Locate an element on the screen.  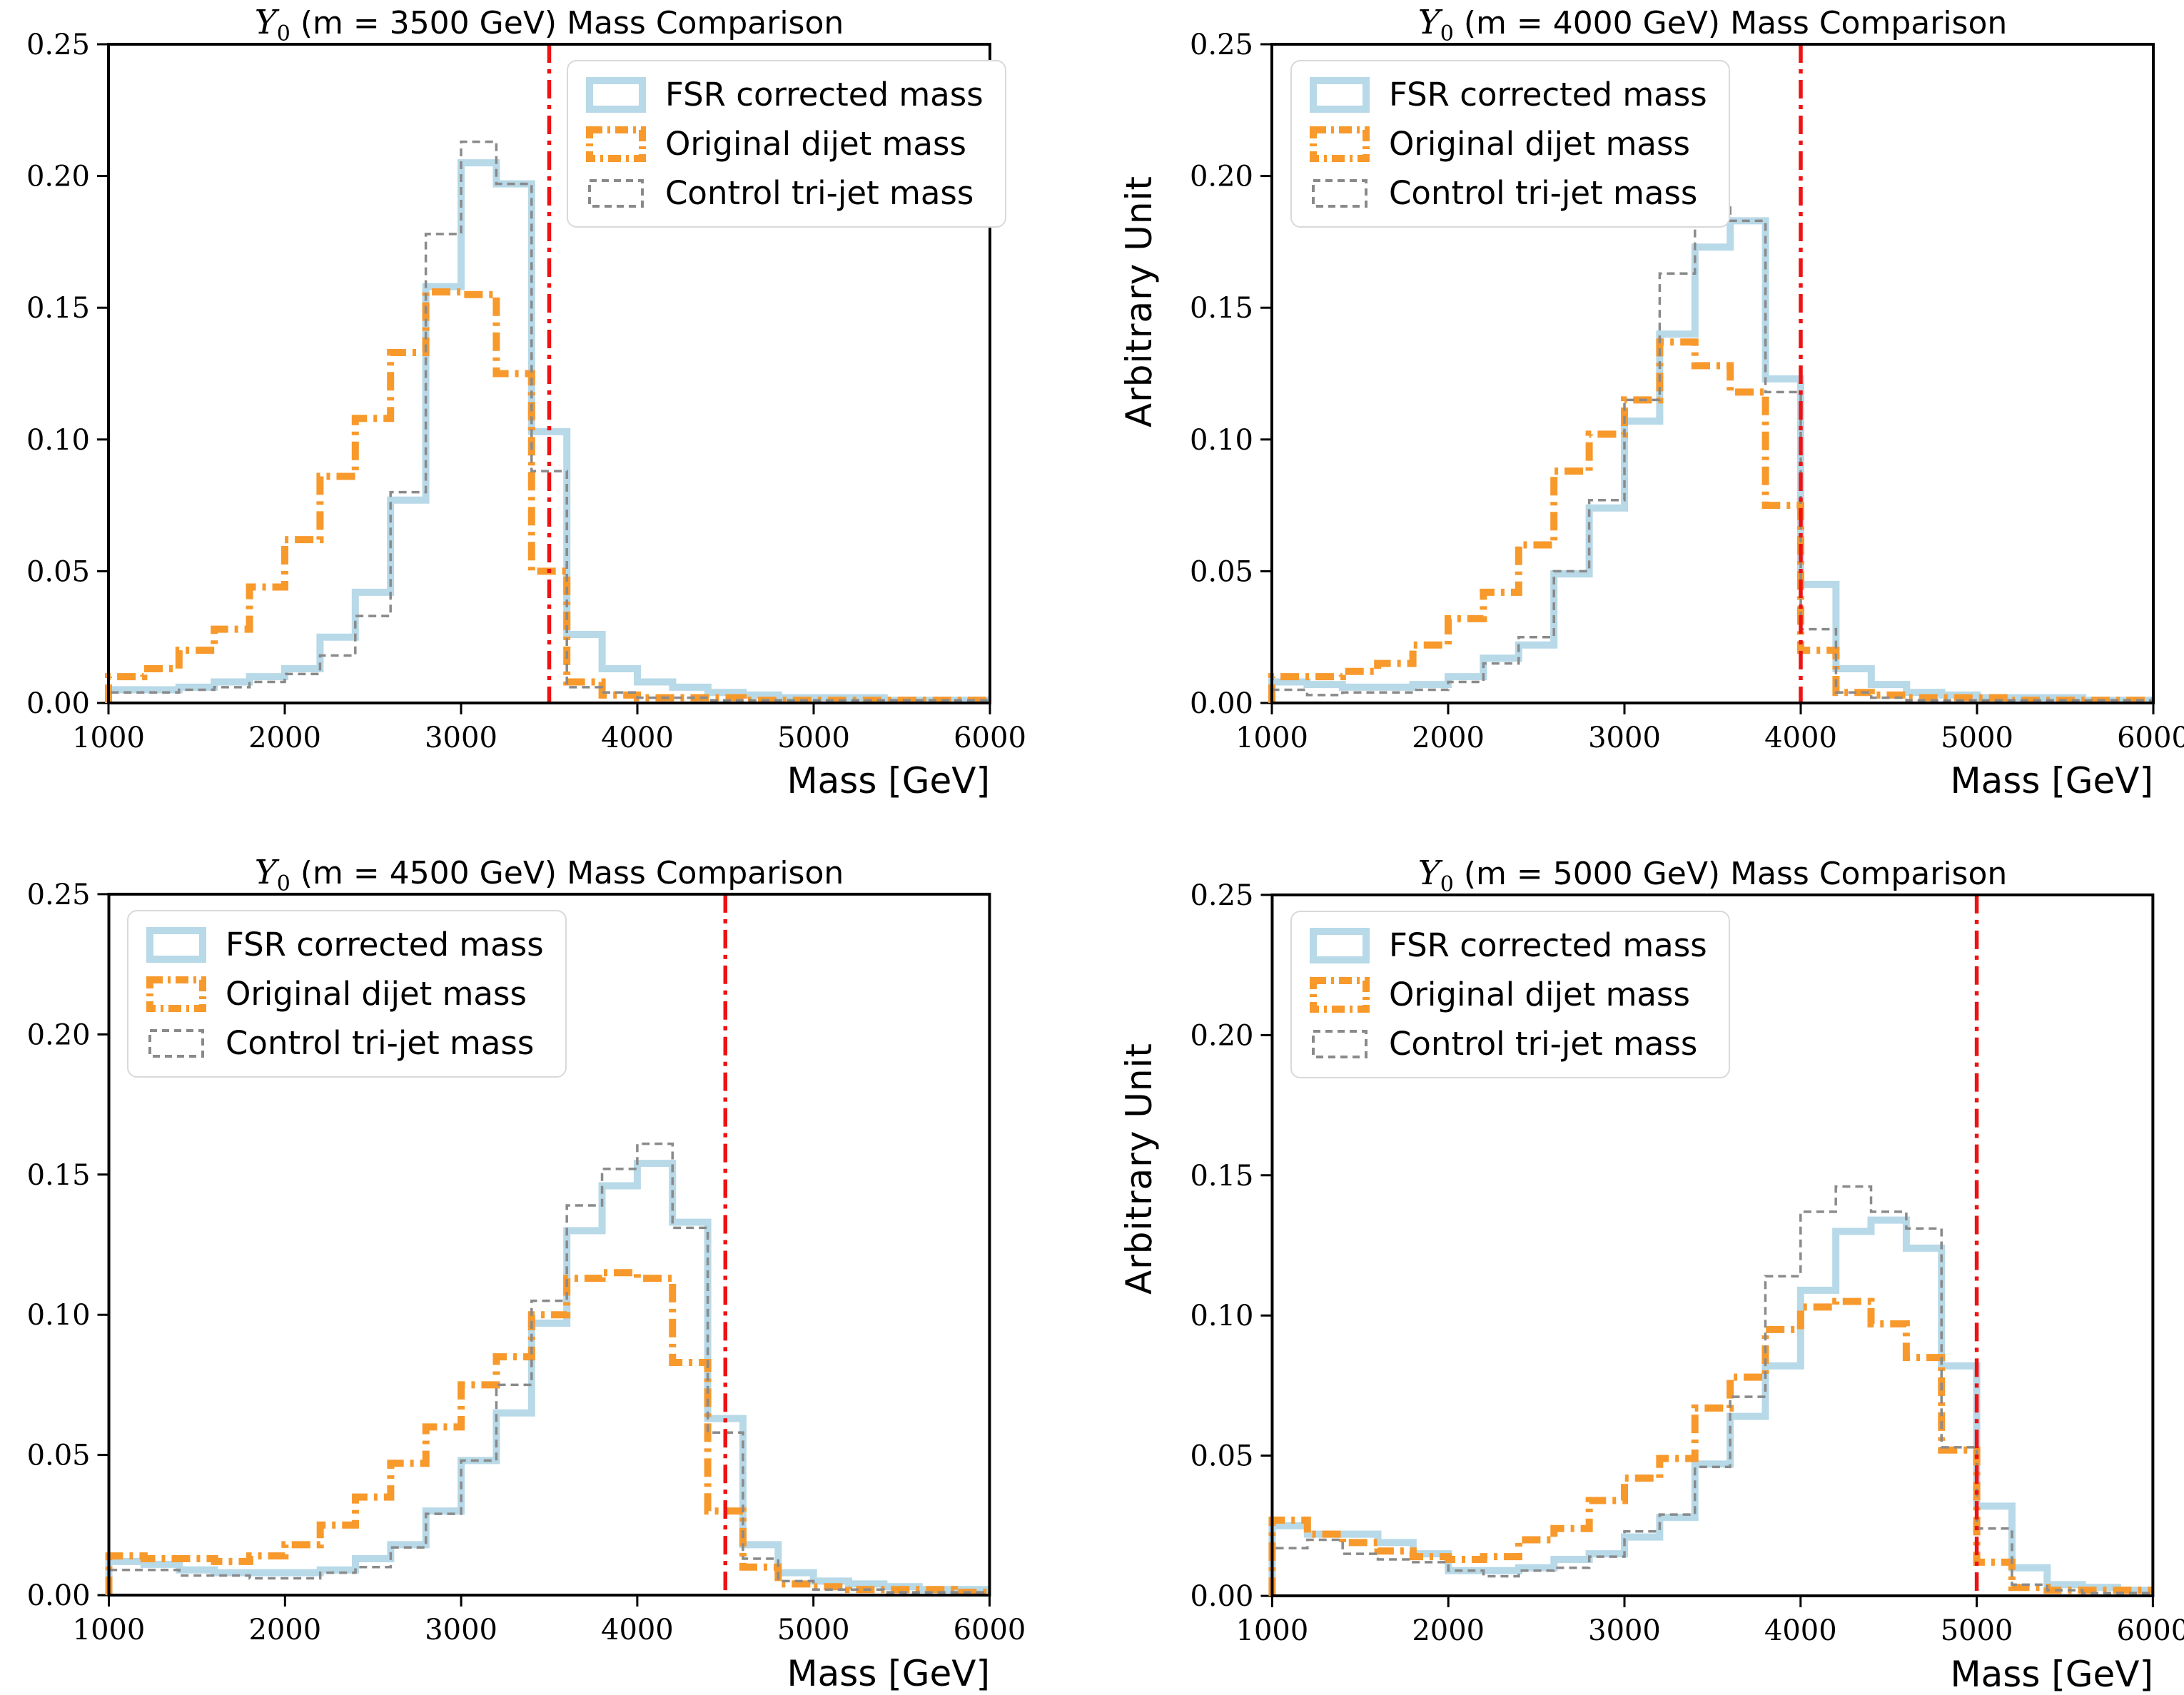
legend-label: FSR corrected mass is located at coordinates (385, 945).